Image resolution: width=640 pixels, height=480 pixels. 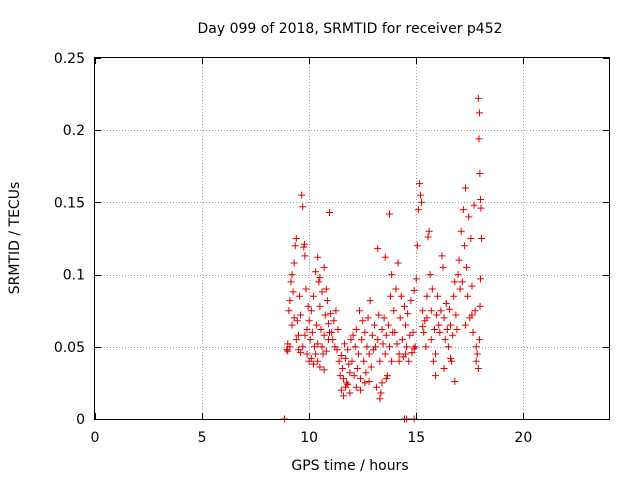 I want to click on y-tick-label: 0.2, so click(x=74, y=131).